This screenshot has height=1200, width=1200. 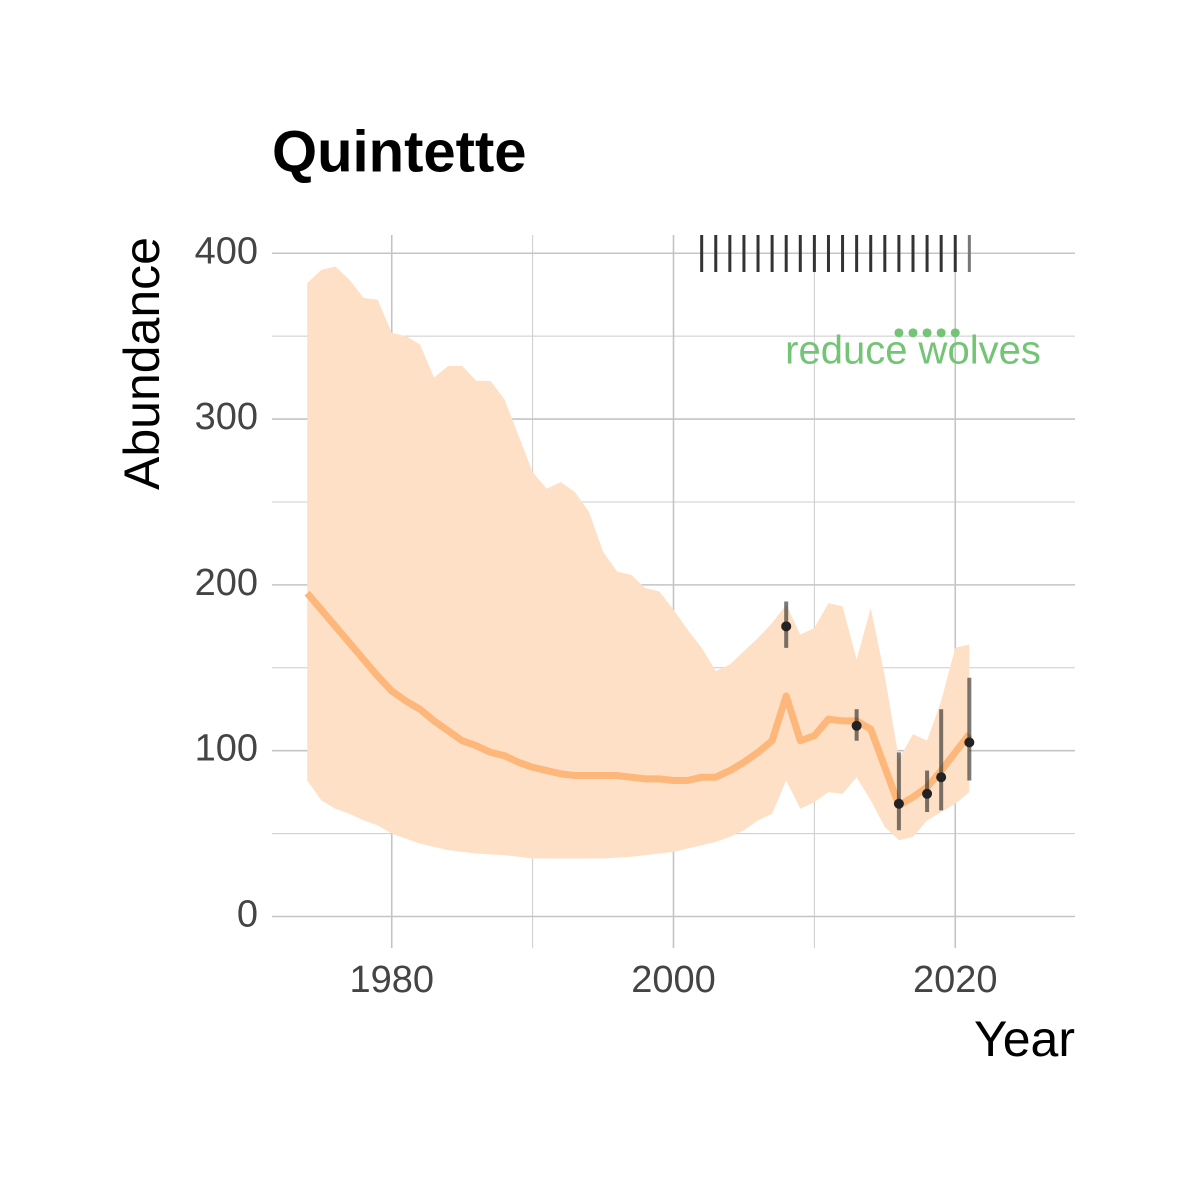 What do you see at coordinates (226, 749) in the screenshot?
I see `y-tick-label: 100` at bounding box center [226, 749].